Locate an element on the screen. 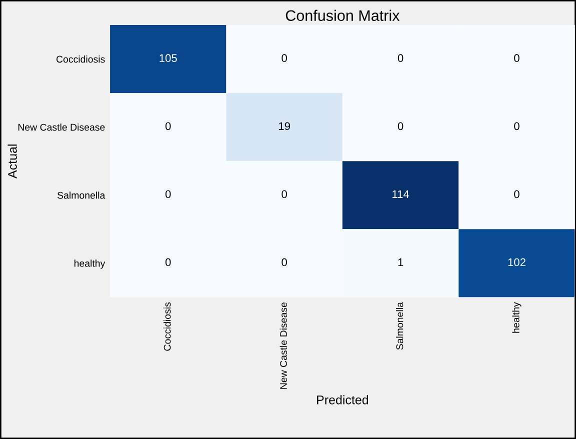 The width and height of the screenshot is (576, 439). data-label: 102 is located at coordinates (517, 262).